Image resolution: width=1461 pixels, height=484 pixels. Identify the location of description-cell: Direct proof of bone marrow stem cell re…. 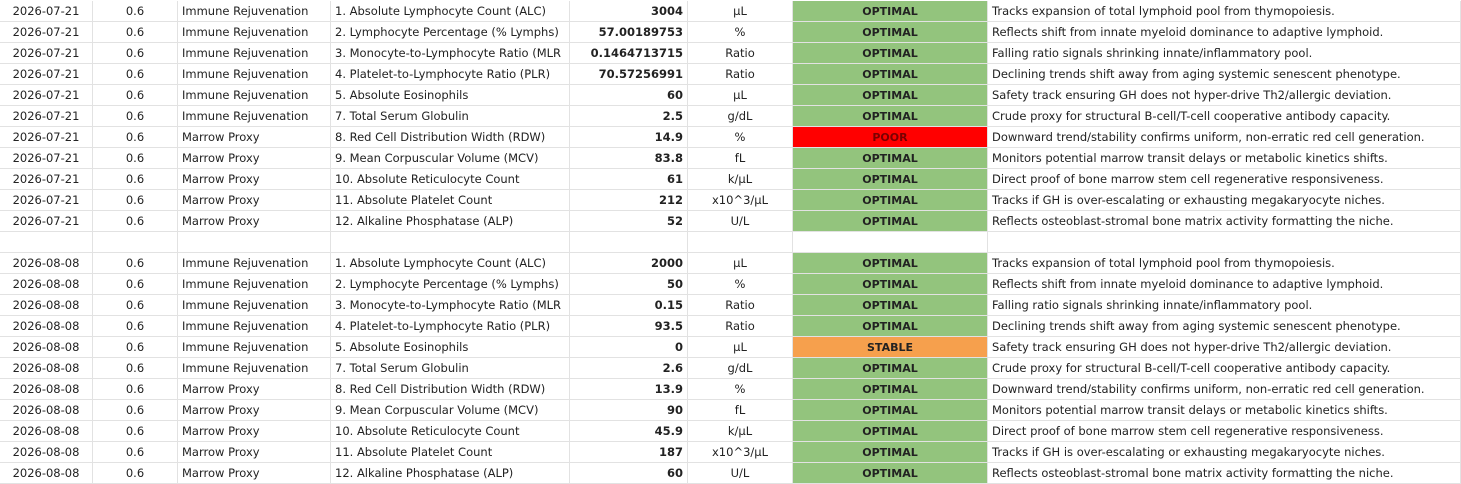
(1224, 179).